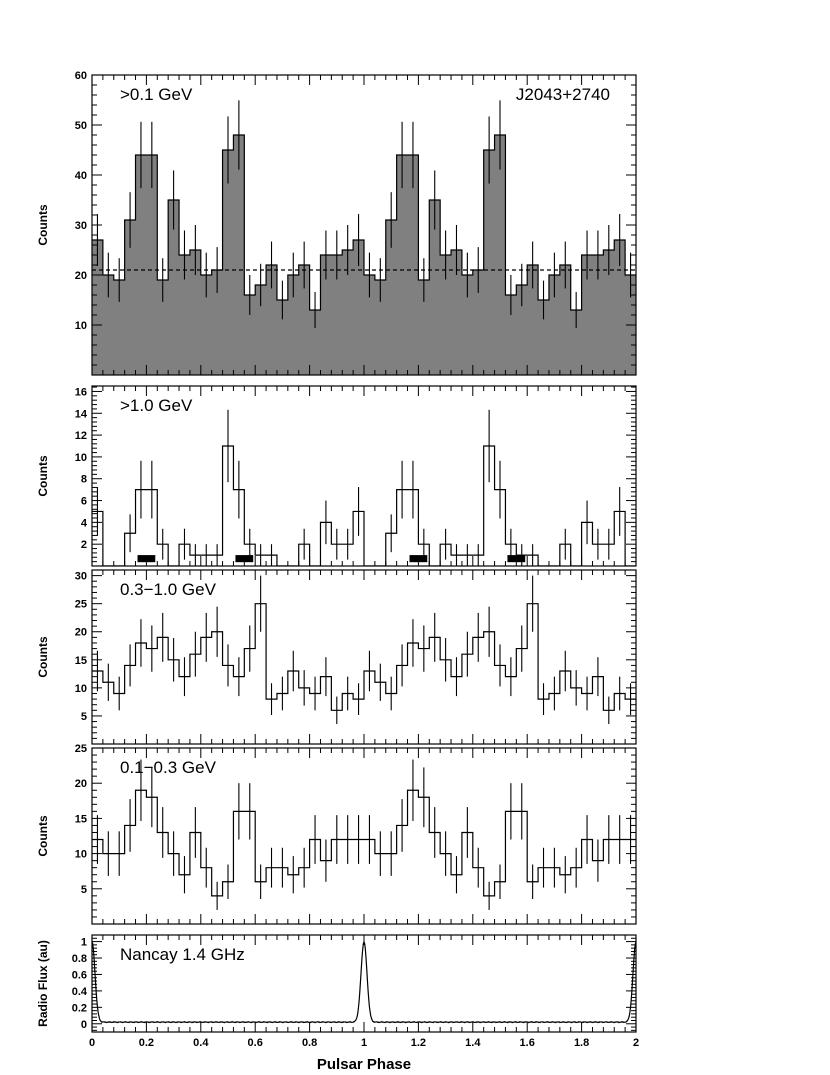  Describe the element at coordinates (81, 76) in the screenshot. I see `y-tick-label: 60` at that location.